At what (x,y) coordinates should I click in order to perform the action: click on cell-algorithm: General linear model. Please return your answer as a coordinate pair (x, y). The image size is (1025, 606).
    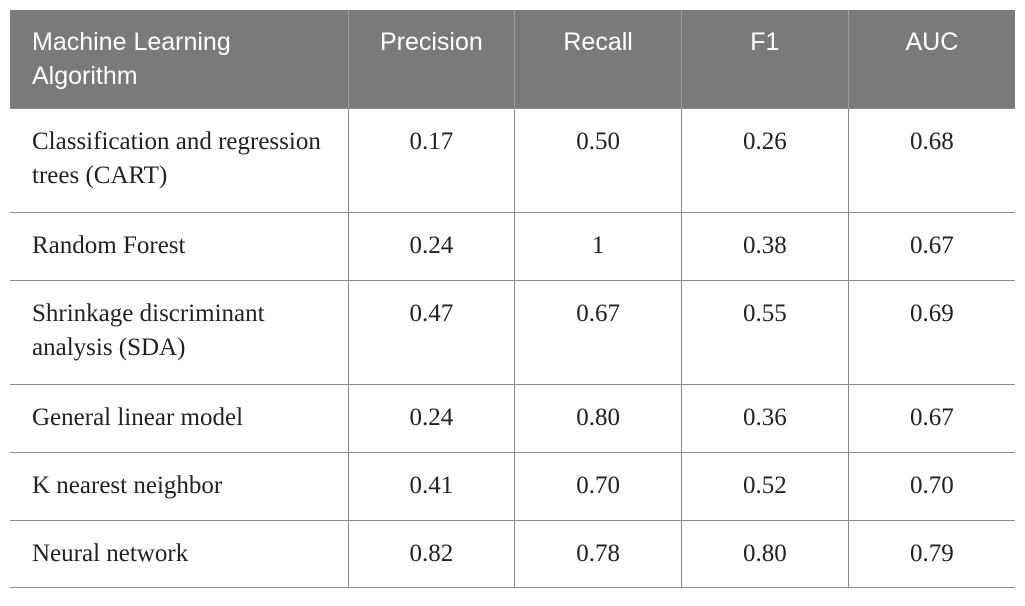
    Looking at the image, I should click on (179, 418).